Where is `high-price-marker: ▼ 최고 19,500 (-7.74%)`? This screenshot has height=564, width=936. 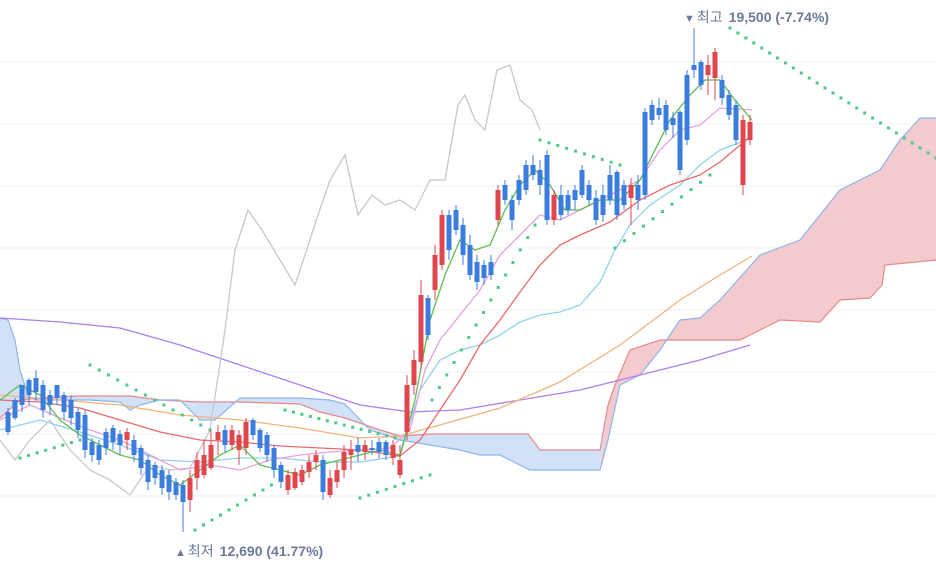 high-price-marker: ▼ 최고 19,500 (-7.74%) is located at coordinates (756, 17).